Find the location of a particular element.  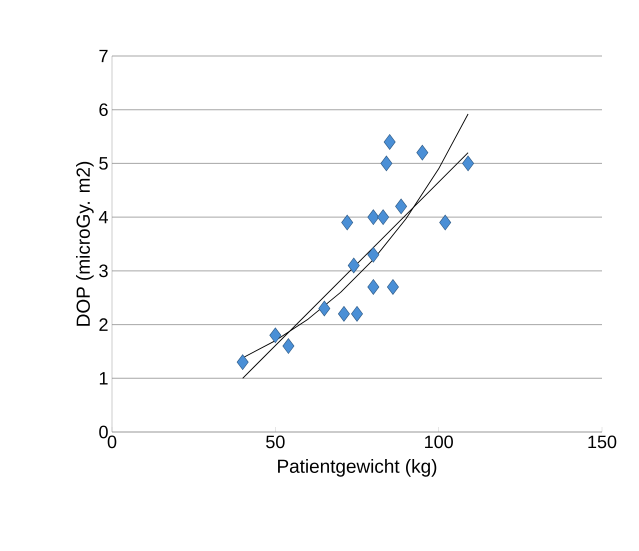

y-tick-label: 1 is located at coordinates (104, 378).